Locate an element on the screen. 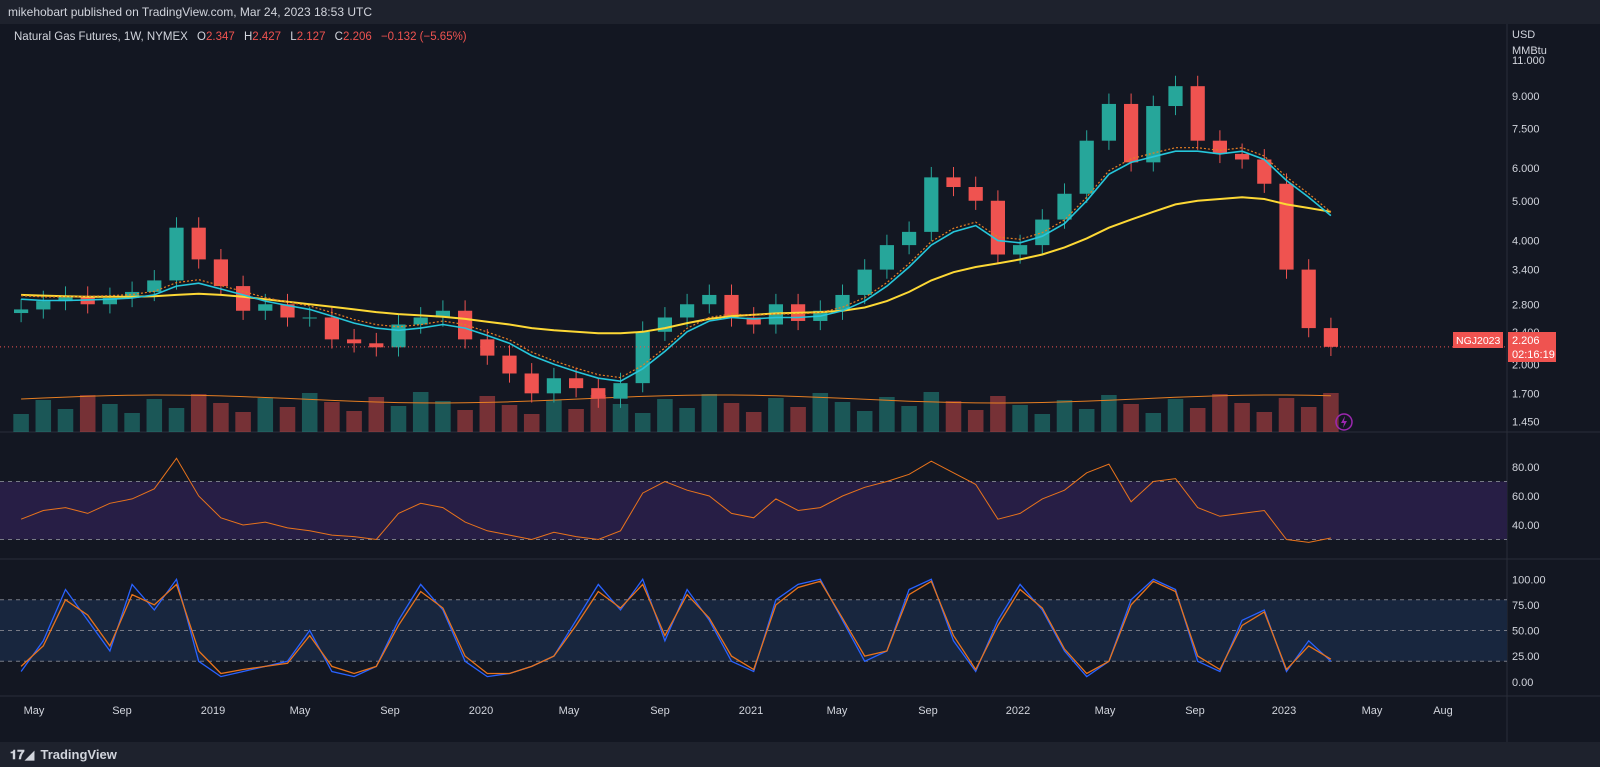  price-tick-label: 2.800 is located at coordinates (1526, 305).